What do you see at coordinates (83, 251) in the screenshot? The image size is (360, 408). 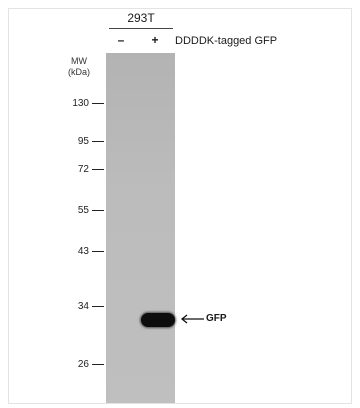 I see `marker-label: 43` at bounding box center [83, 251].